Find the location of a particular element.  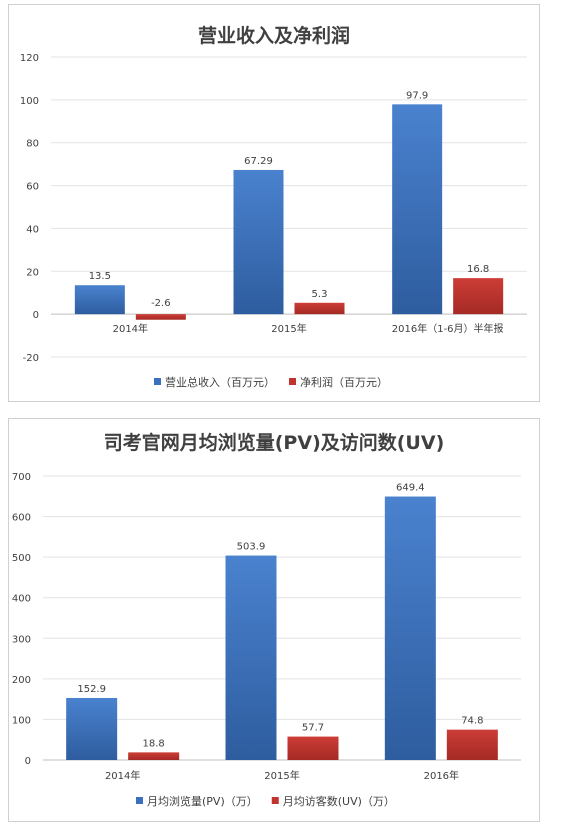

data-label: 74.8 is located at coordinates (472, 721).